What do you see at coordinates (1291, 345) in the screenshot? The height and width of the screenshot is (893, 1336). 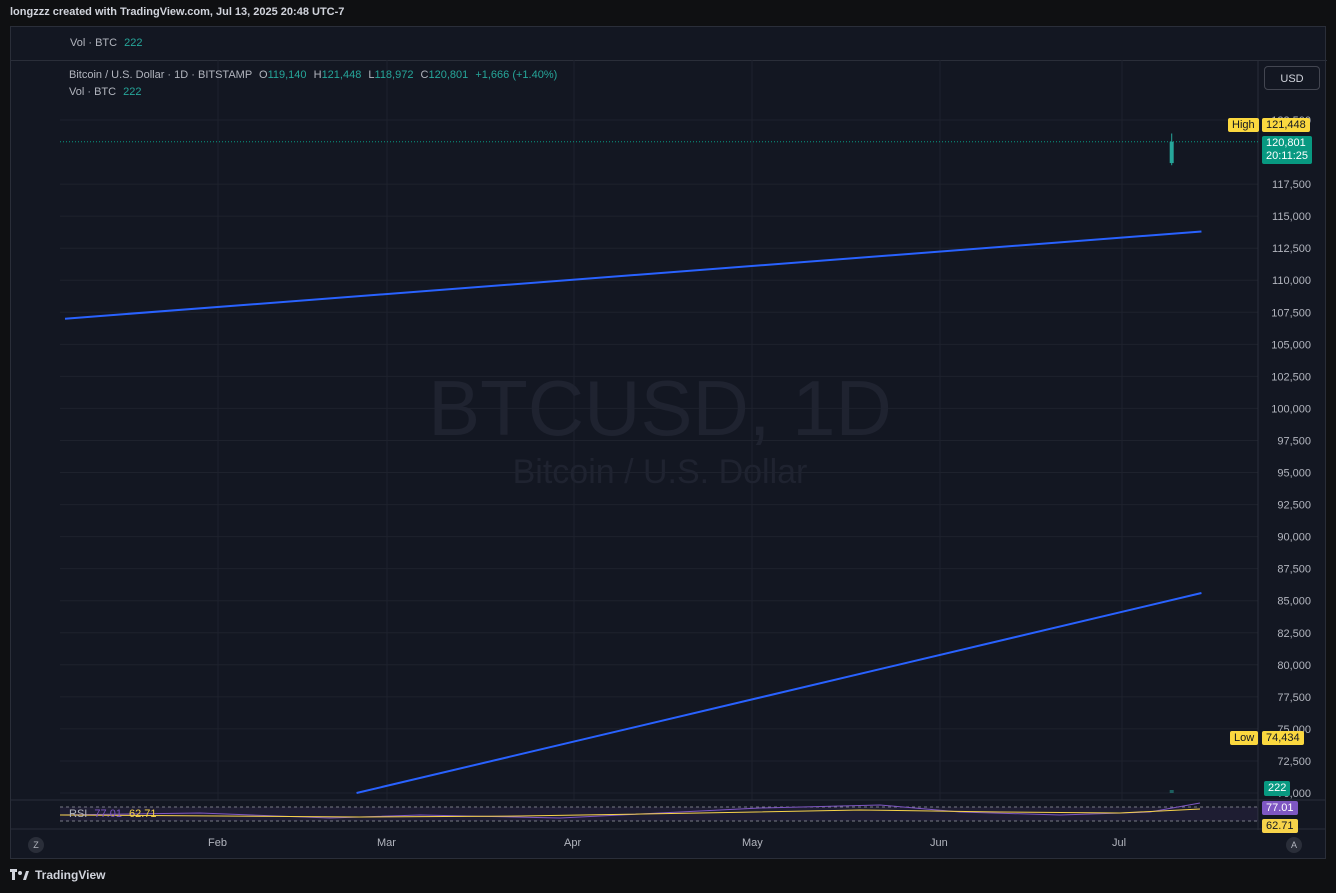 I see `price-tick-label: 105,000` at bounding box center [1291, 345].